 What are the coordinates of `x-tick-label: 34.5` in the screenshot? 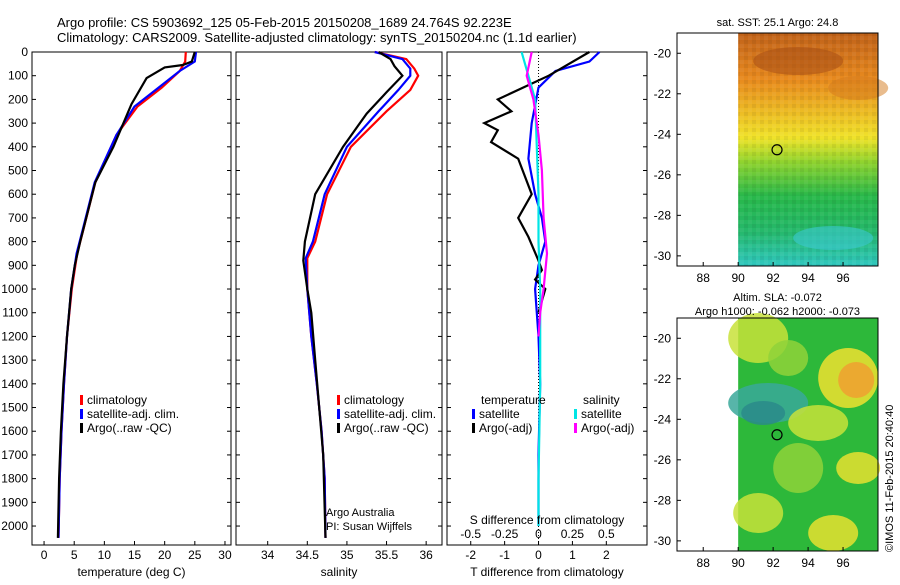 It's located at (308, 555).